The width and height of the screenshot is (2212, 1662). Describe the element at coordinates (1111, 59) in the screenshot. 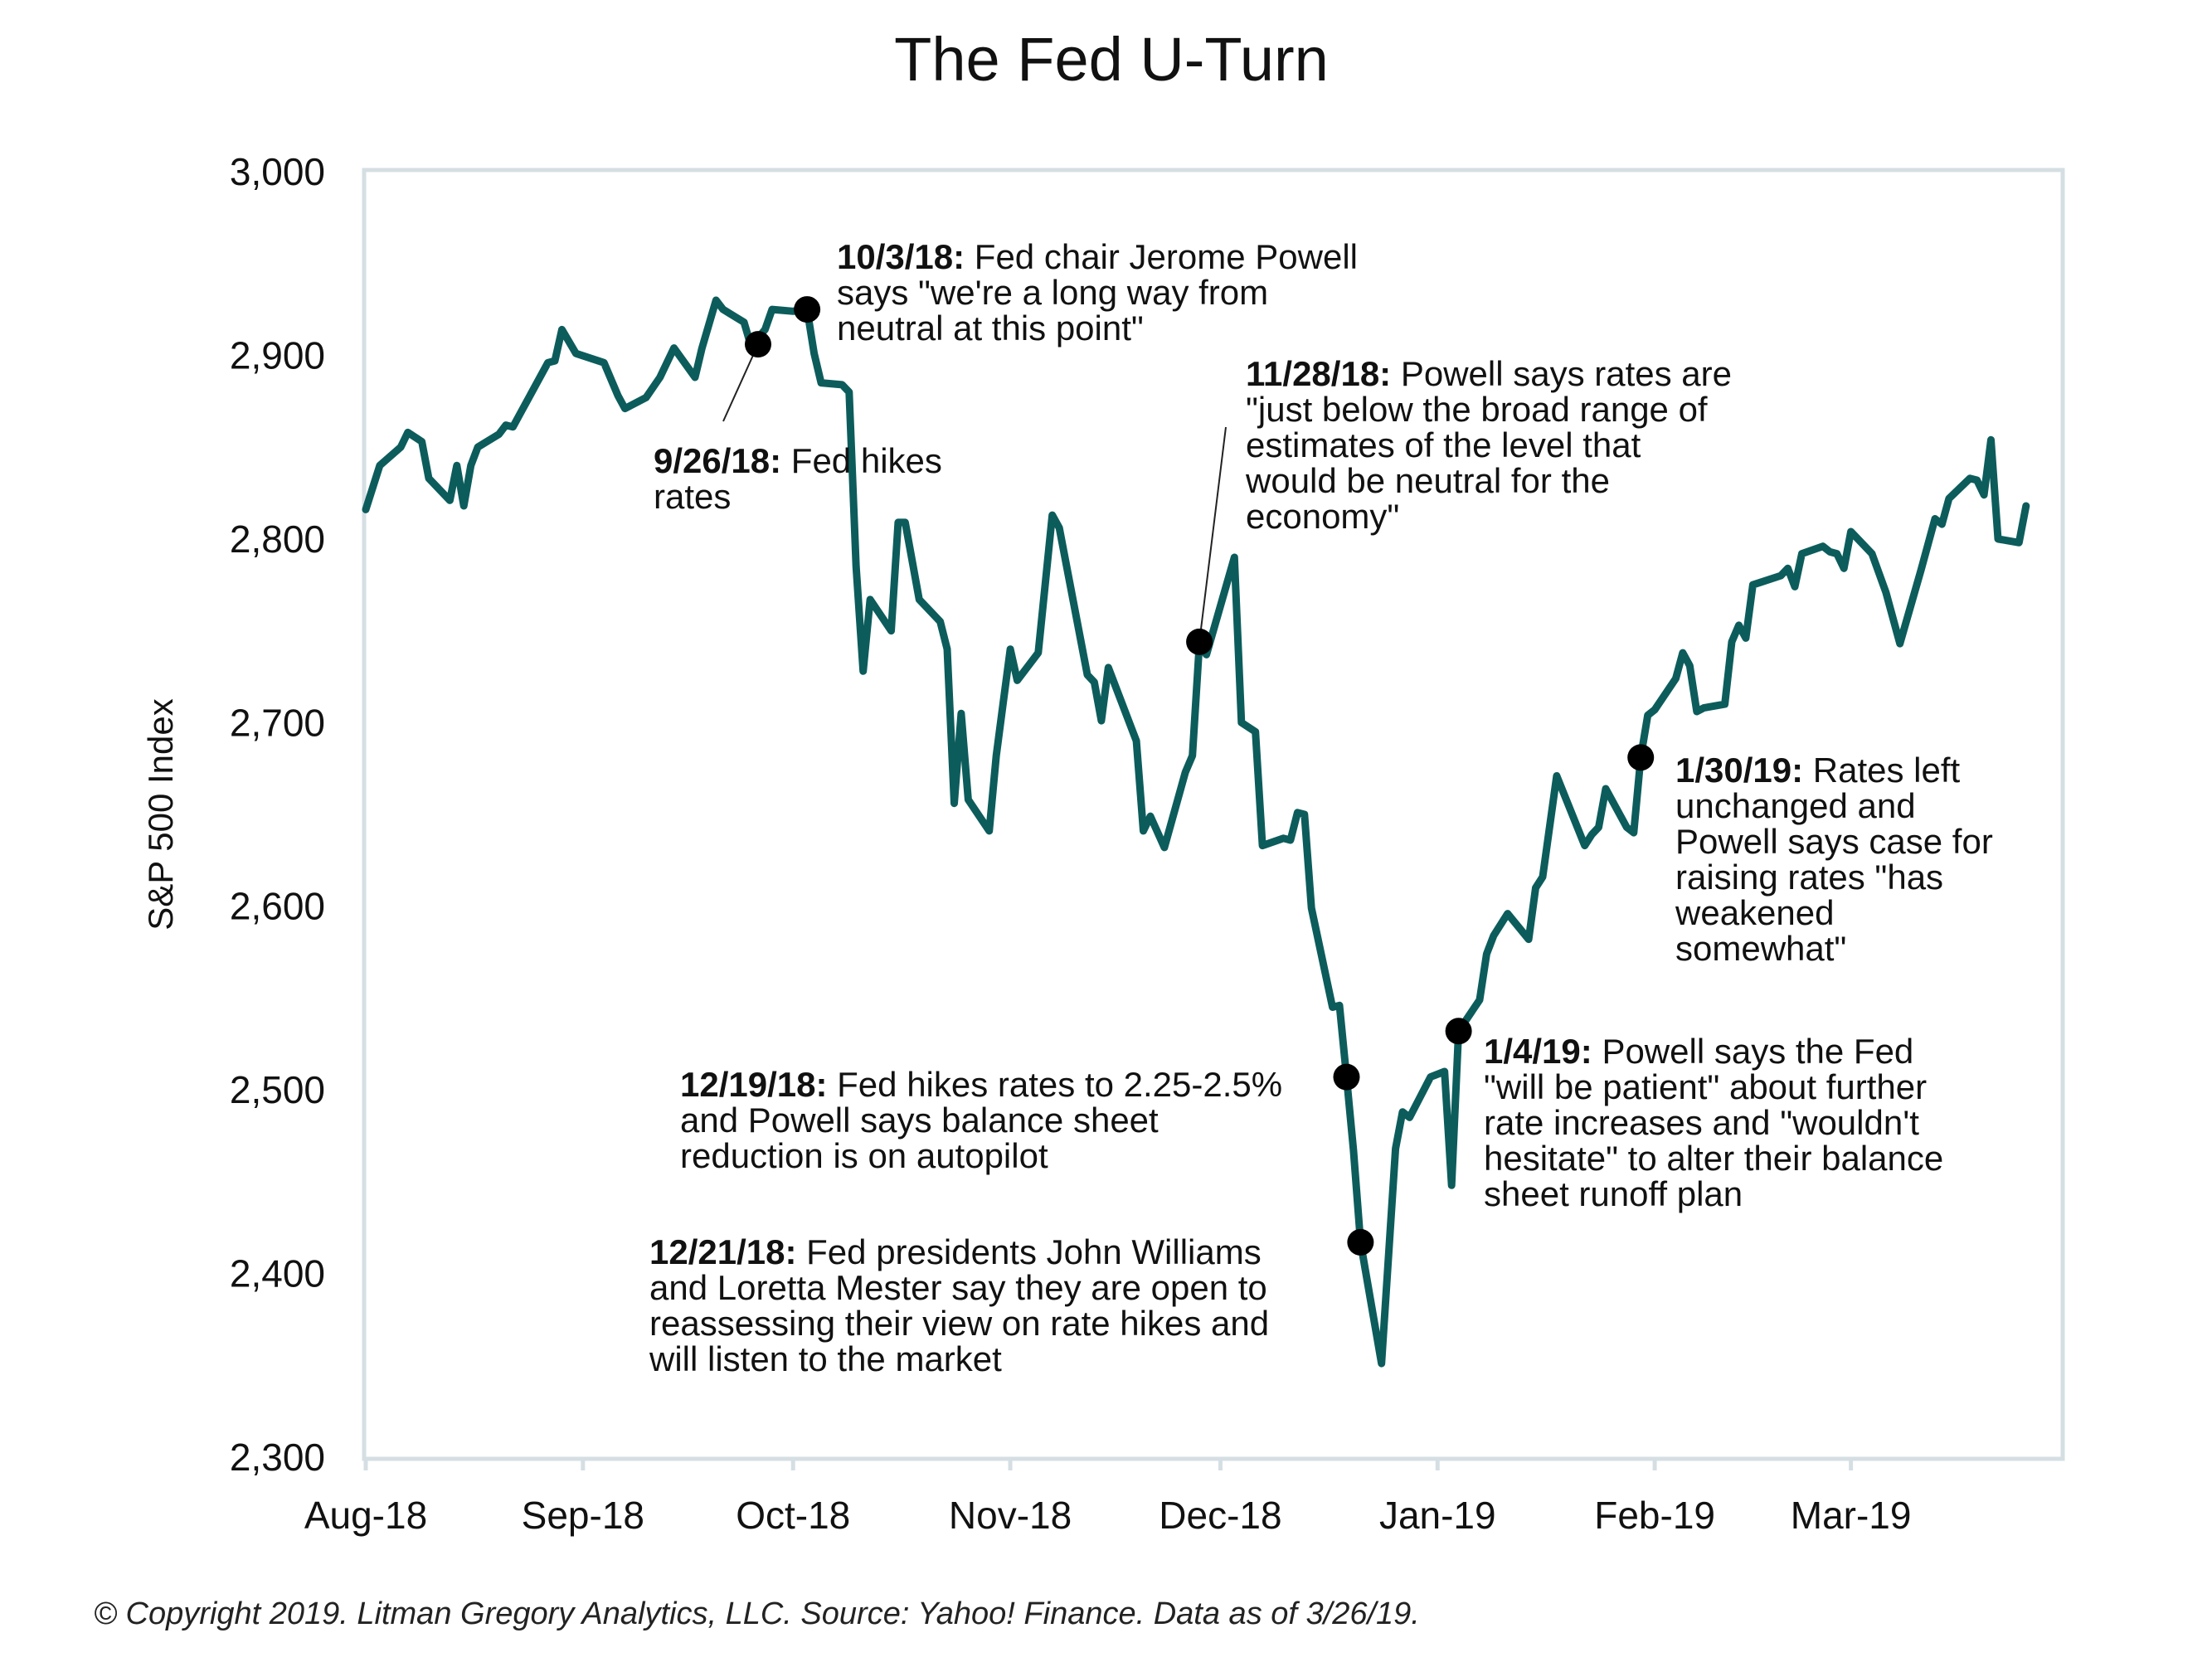

I see `chart-title: The Fed U-Turn` at that location.